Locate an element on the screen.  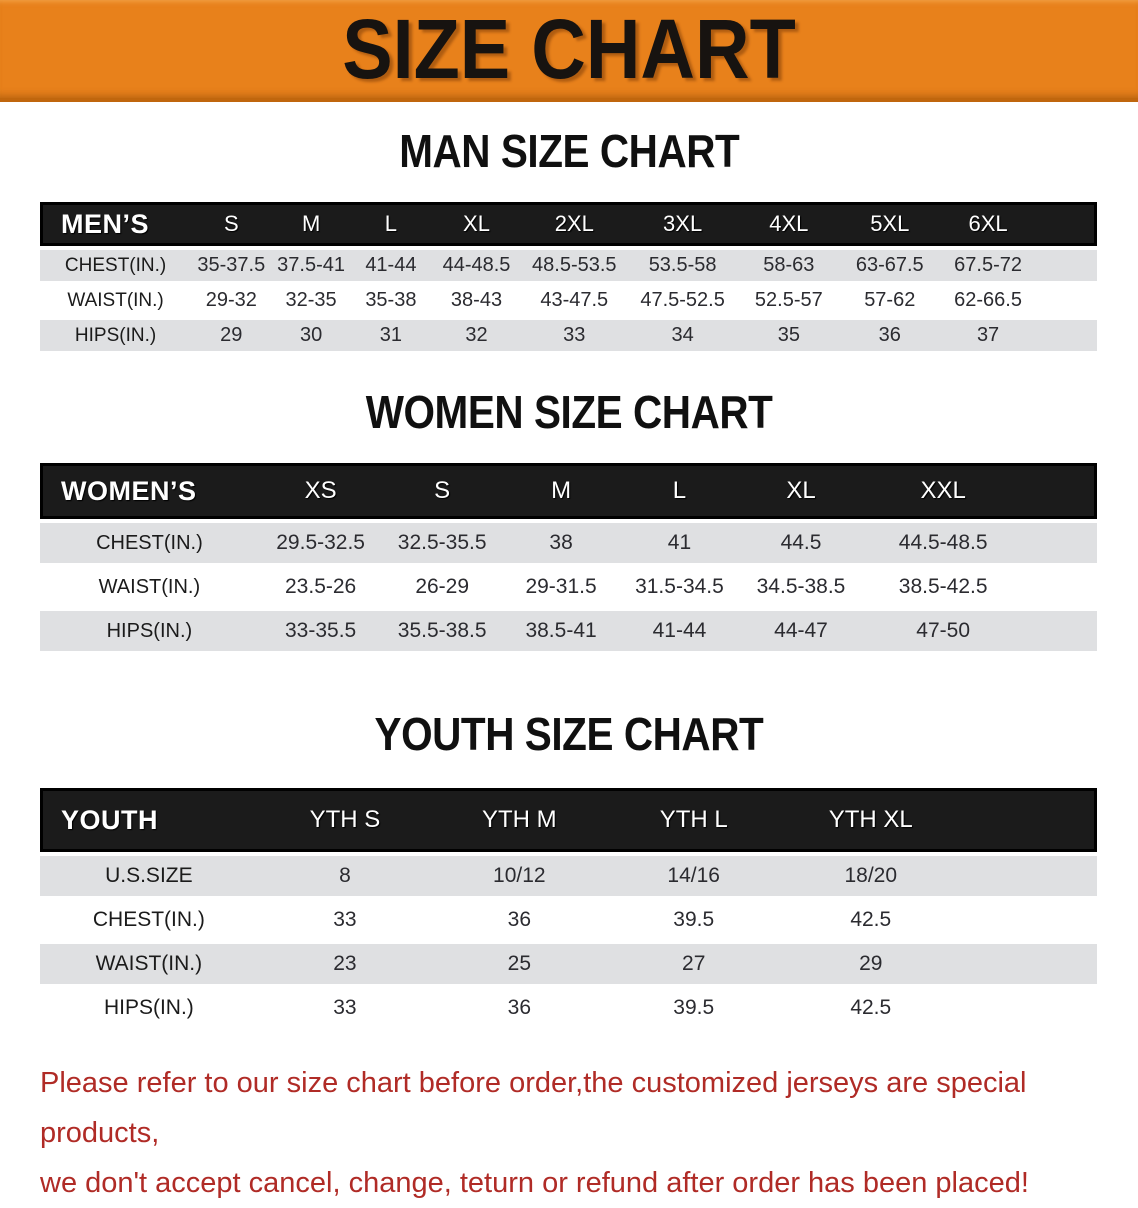
value-cell: 53.5-58 is located at coordinates (682, 265).